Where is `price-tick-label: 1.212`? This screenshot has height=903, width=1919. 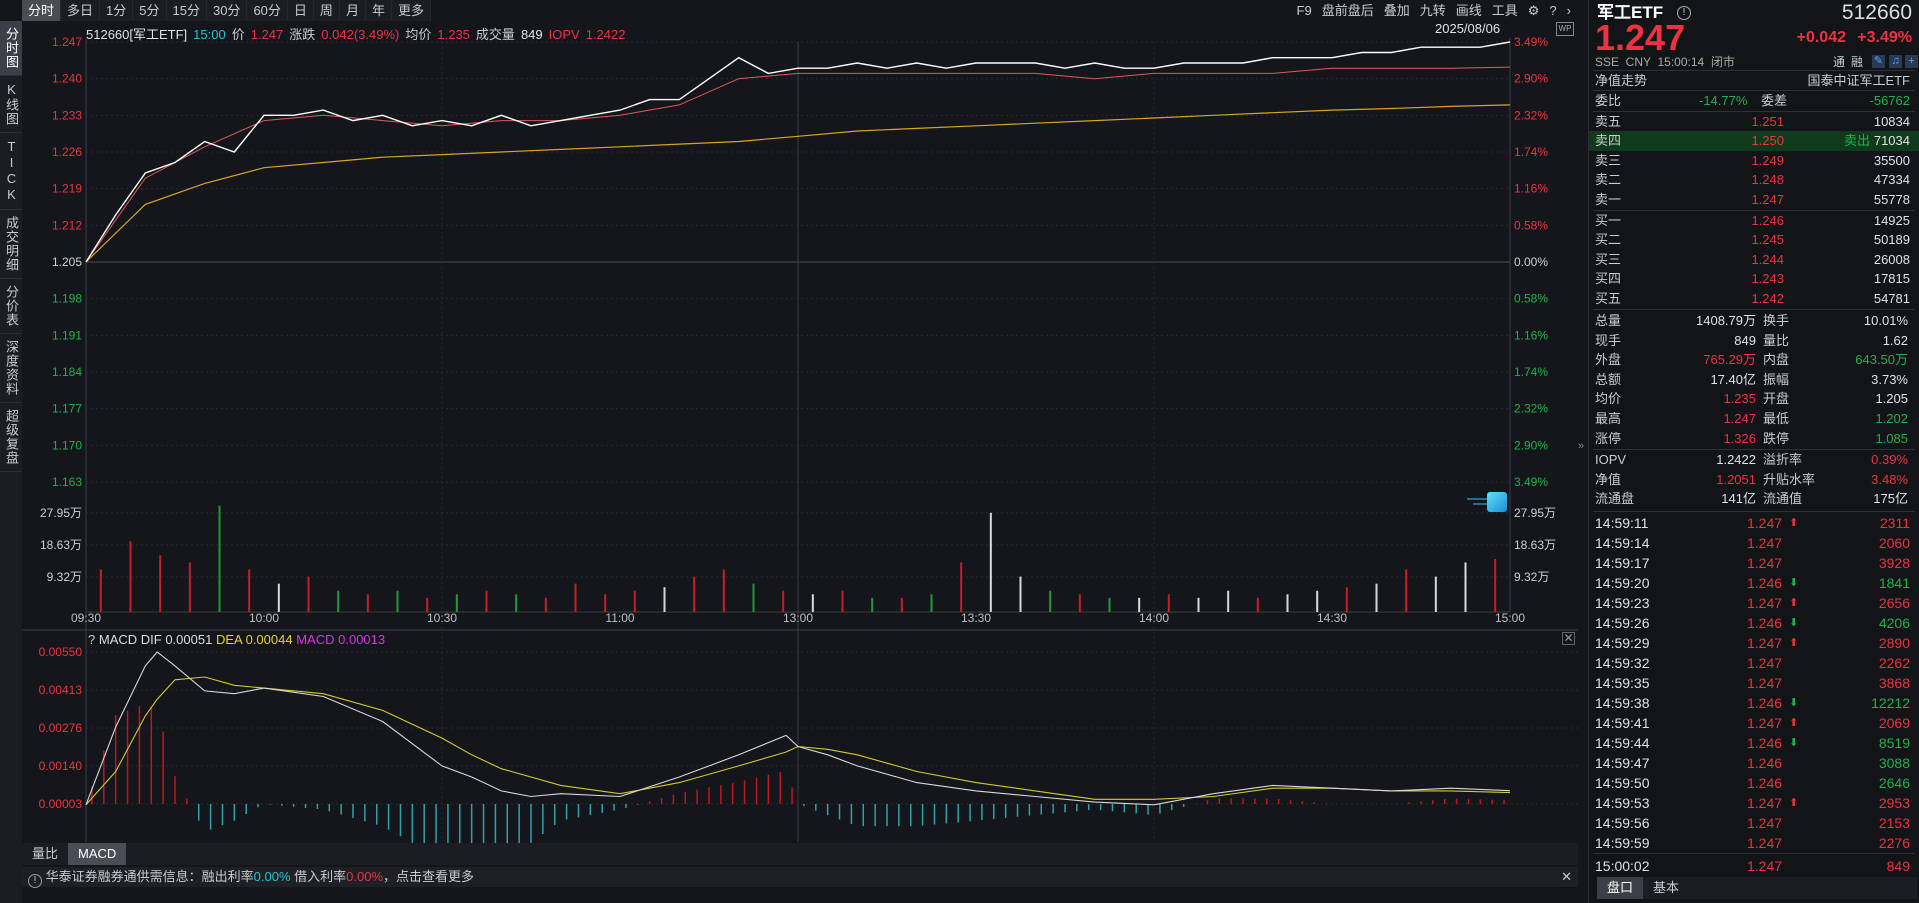
price-tick-label: 1.212 is located at coordinates (67, 225).